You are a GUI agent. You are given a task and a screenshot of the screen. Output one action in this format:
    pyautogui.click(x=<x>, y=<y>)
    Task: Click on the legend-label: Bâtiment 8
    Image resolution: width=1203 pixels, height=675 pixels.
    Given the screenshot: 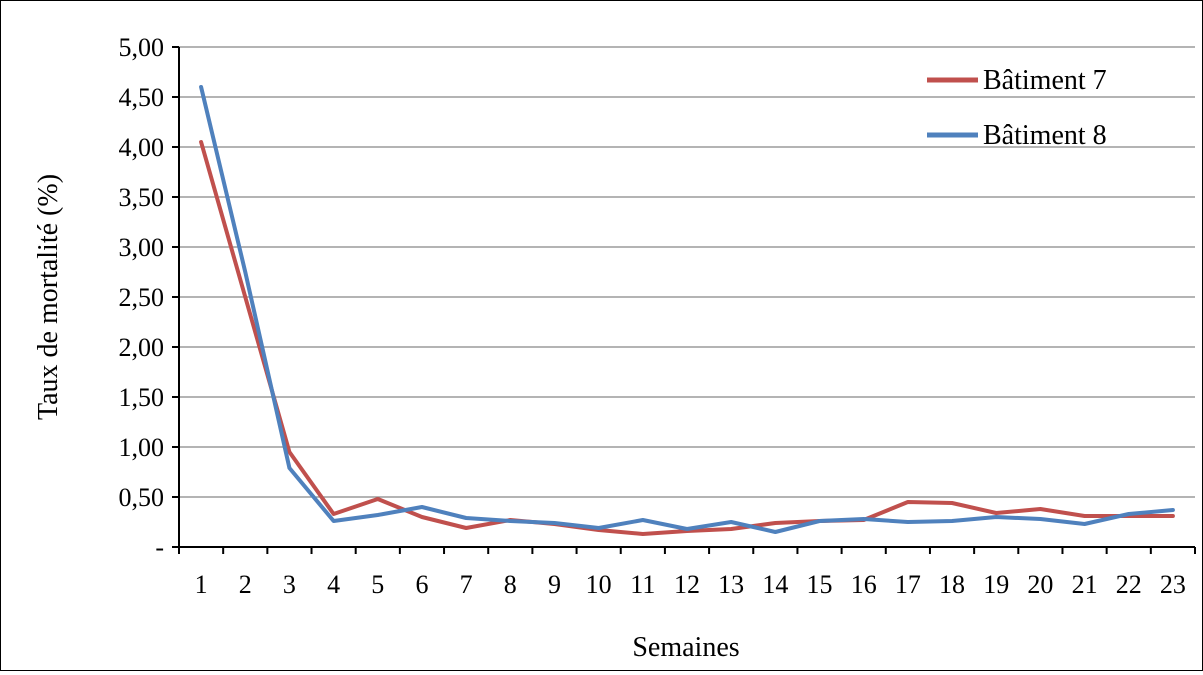 What is the action you would take?
    pyautogui.click(x=1045, y=135)
    